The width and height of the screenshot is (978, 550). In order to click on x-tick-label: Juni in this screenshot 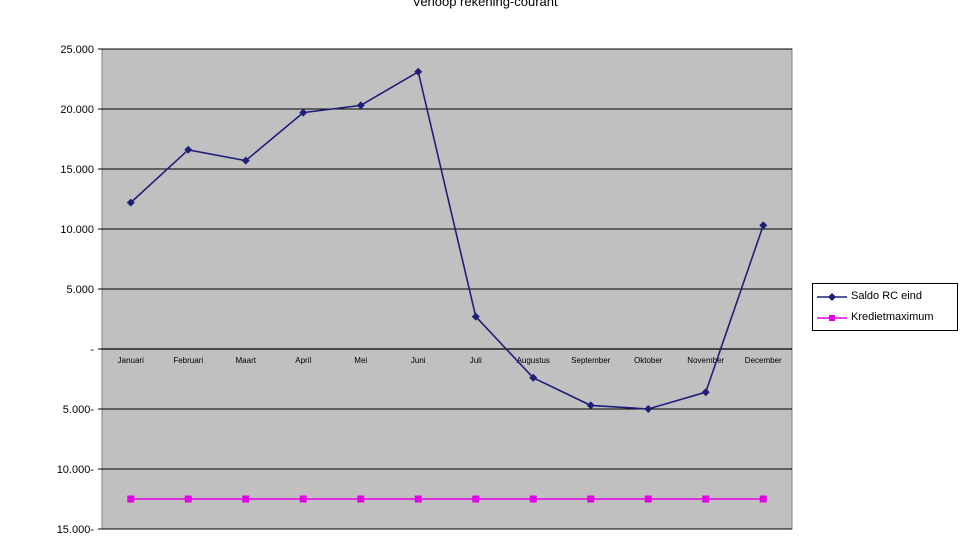, I will do `click(418, 360)`.